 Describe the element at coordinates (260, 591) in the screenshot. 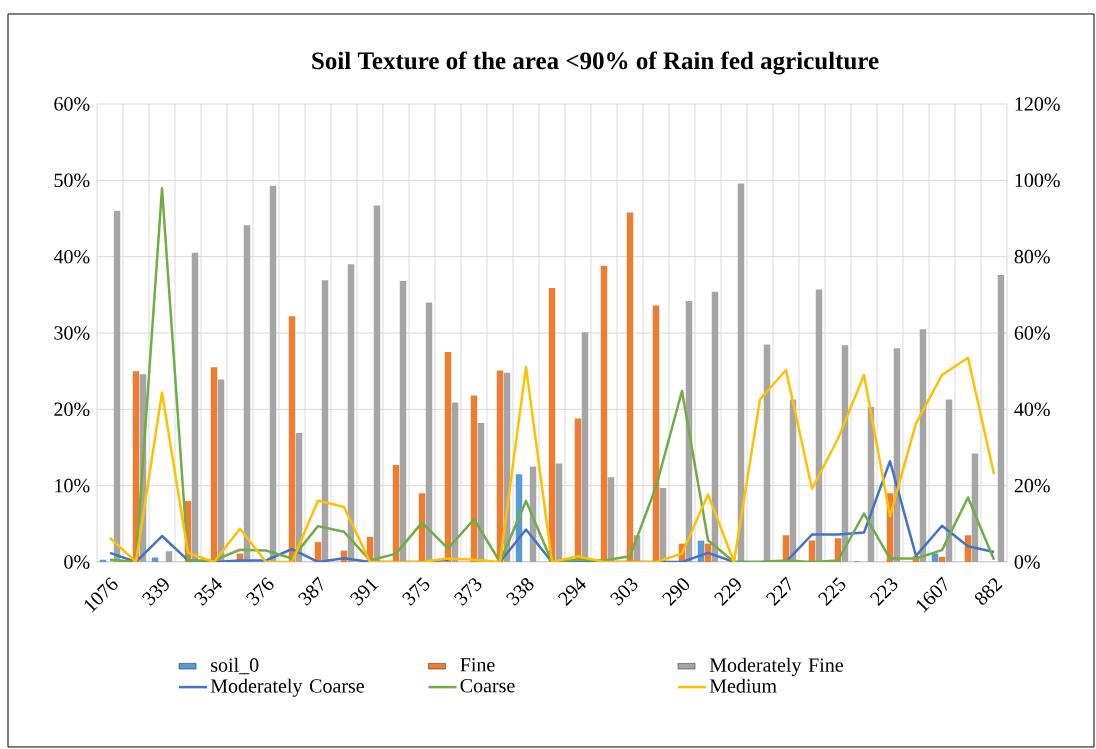

I see `x-tick-label: 376` at that location.